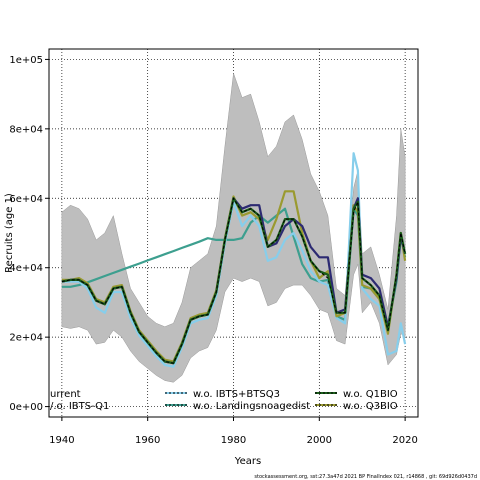  What do you see at coordinates (370, 406) in the screenshot?
I see `legend-label: w.o. Q3BIO` at bounding box center [370, 406].